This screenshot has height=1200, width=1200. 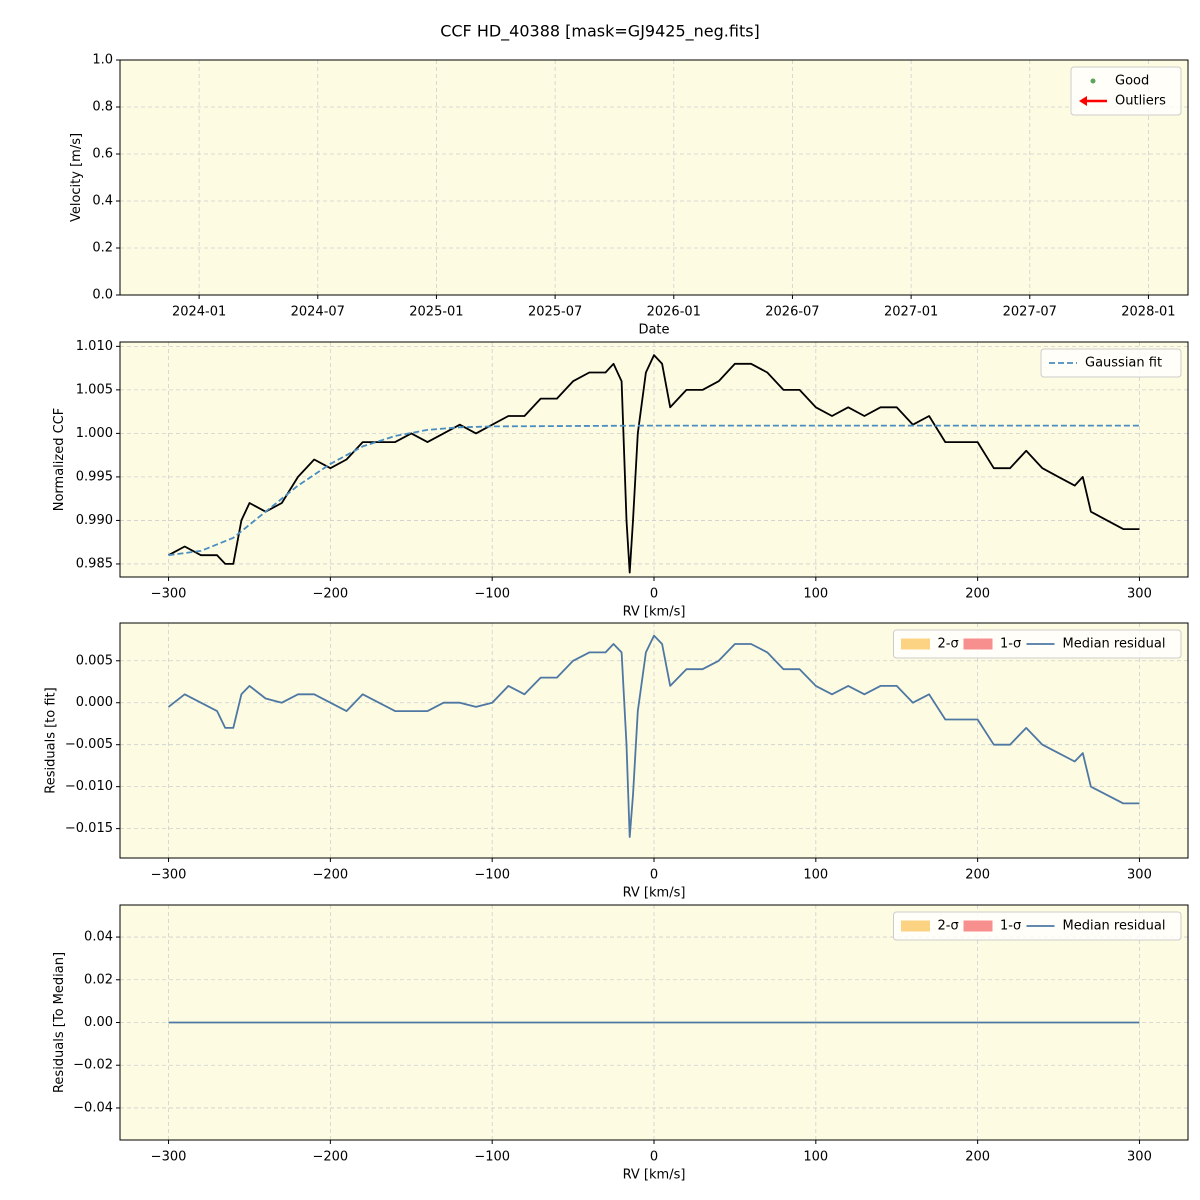 What do you see at coordinates (59, 460) in the screenshot?
I see `y-axis-label: Normalized CCF` at bounding box center [59, 460].